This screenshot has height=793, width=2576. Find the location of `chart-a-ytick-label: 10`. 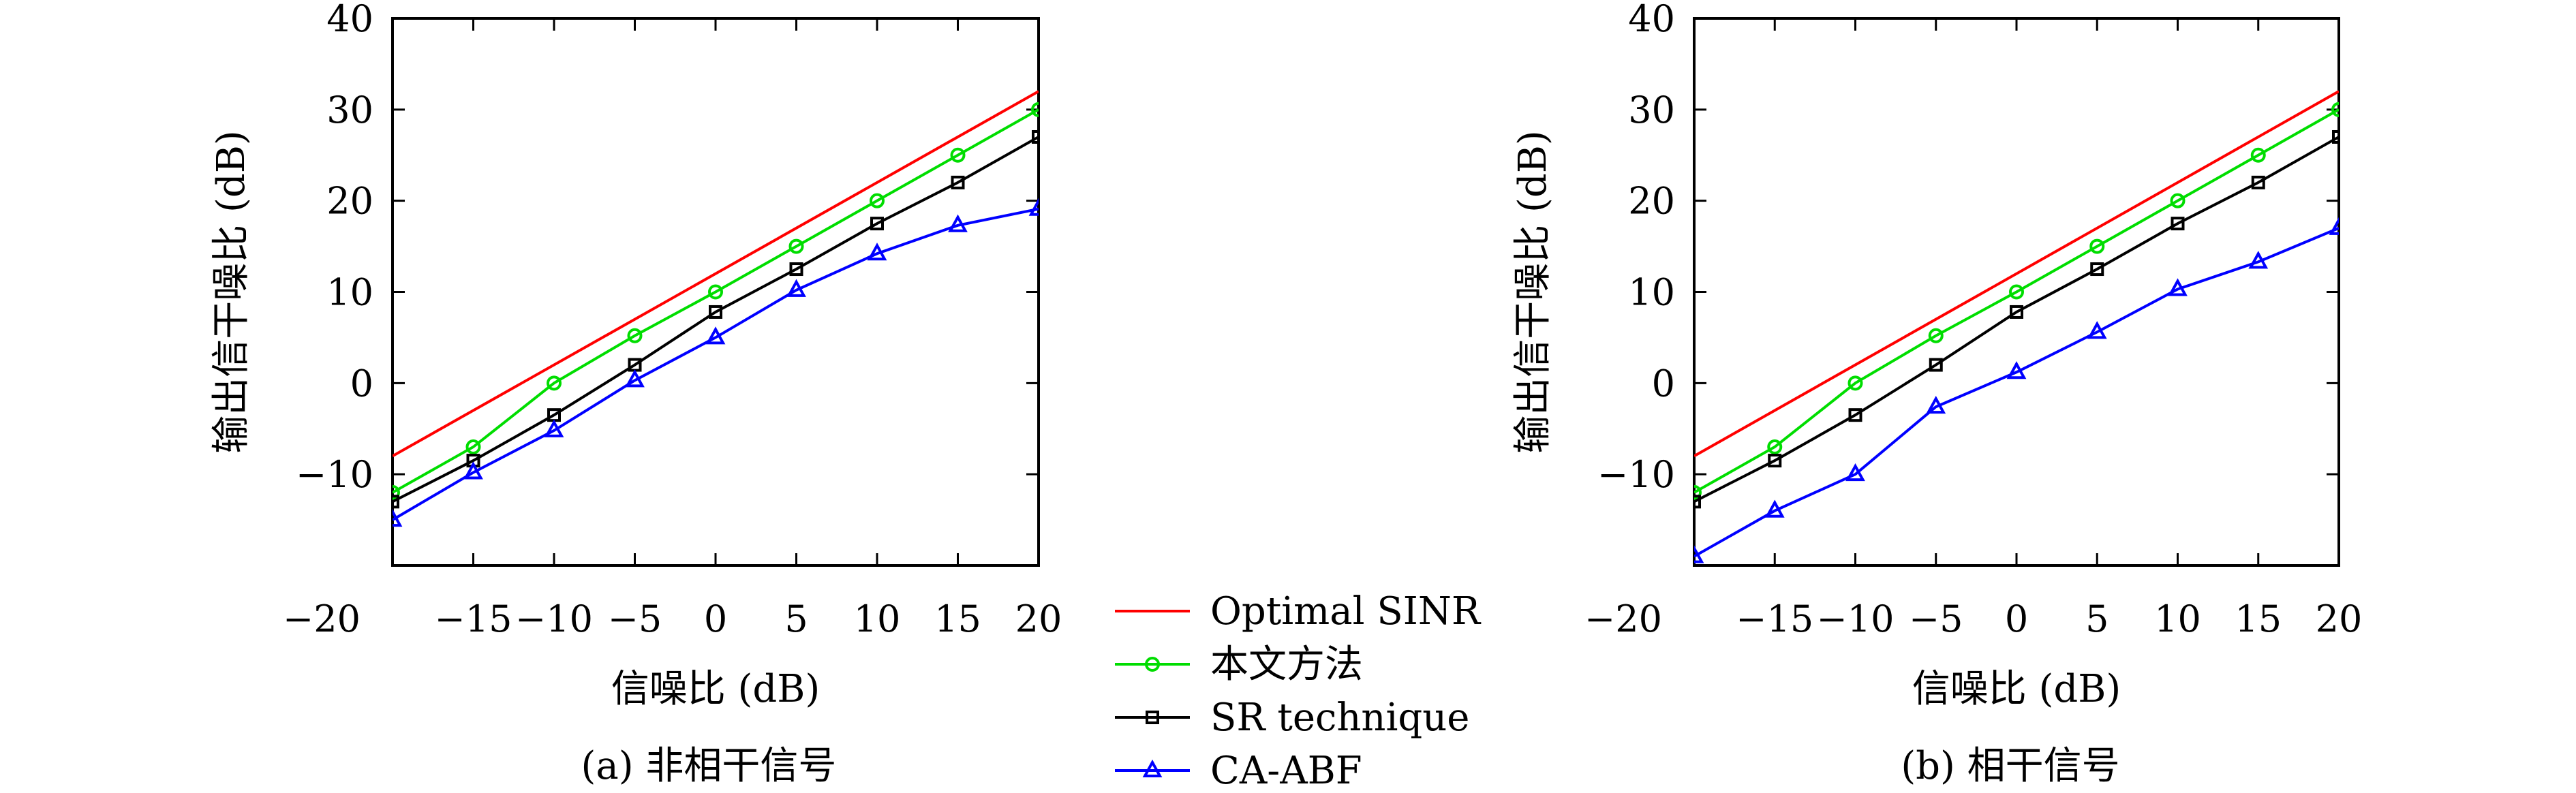

chart-a-ytick-label: 10 is located at coordinates (349, 292).